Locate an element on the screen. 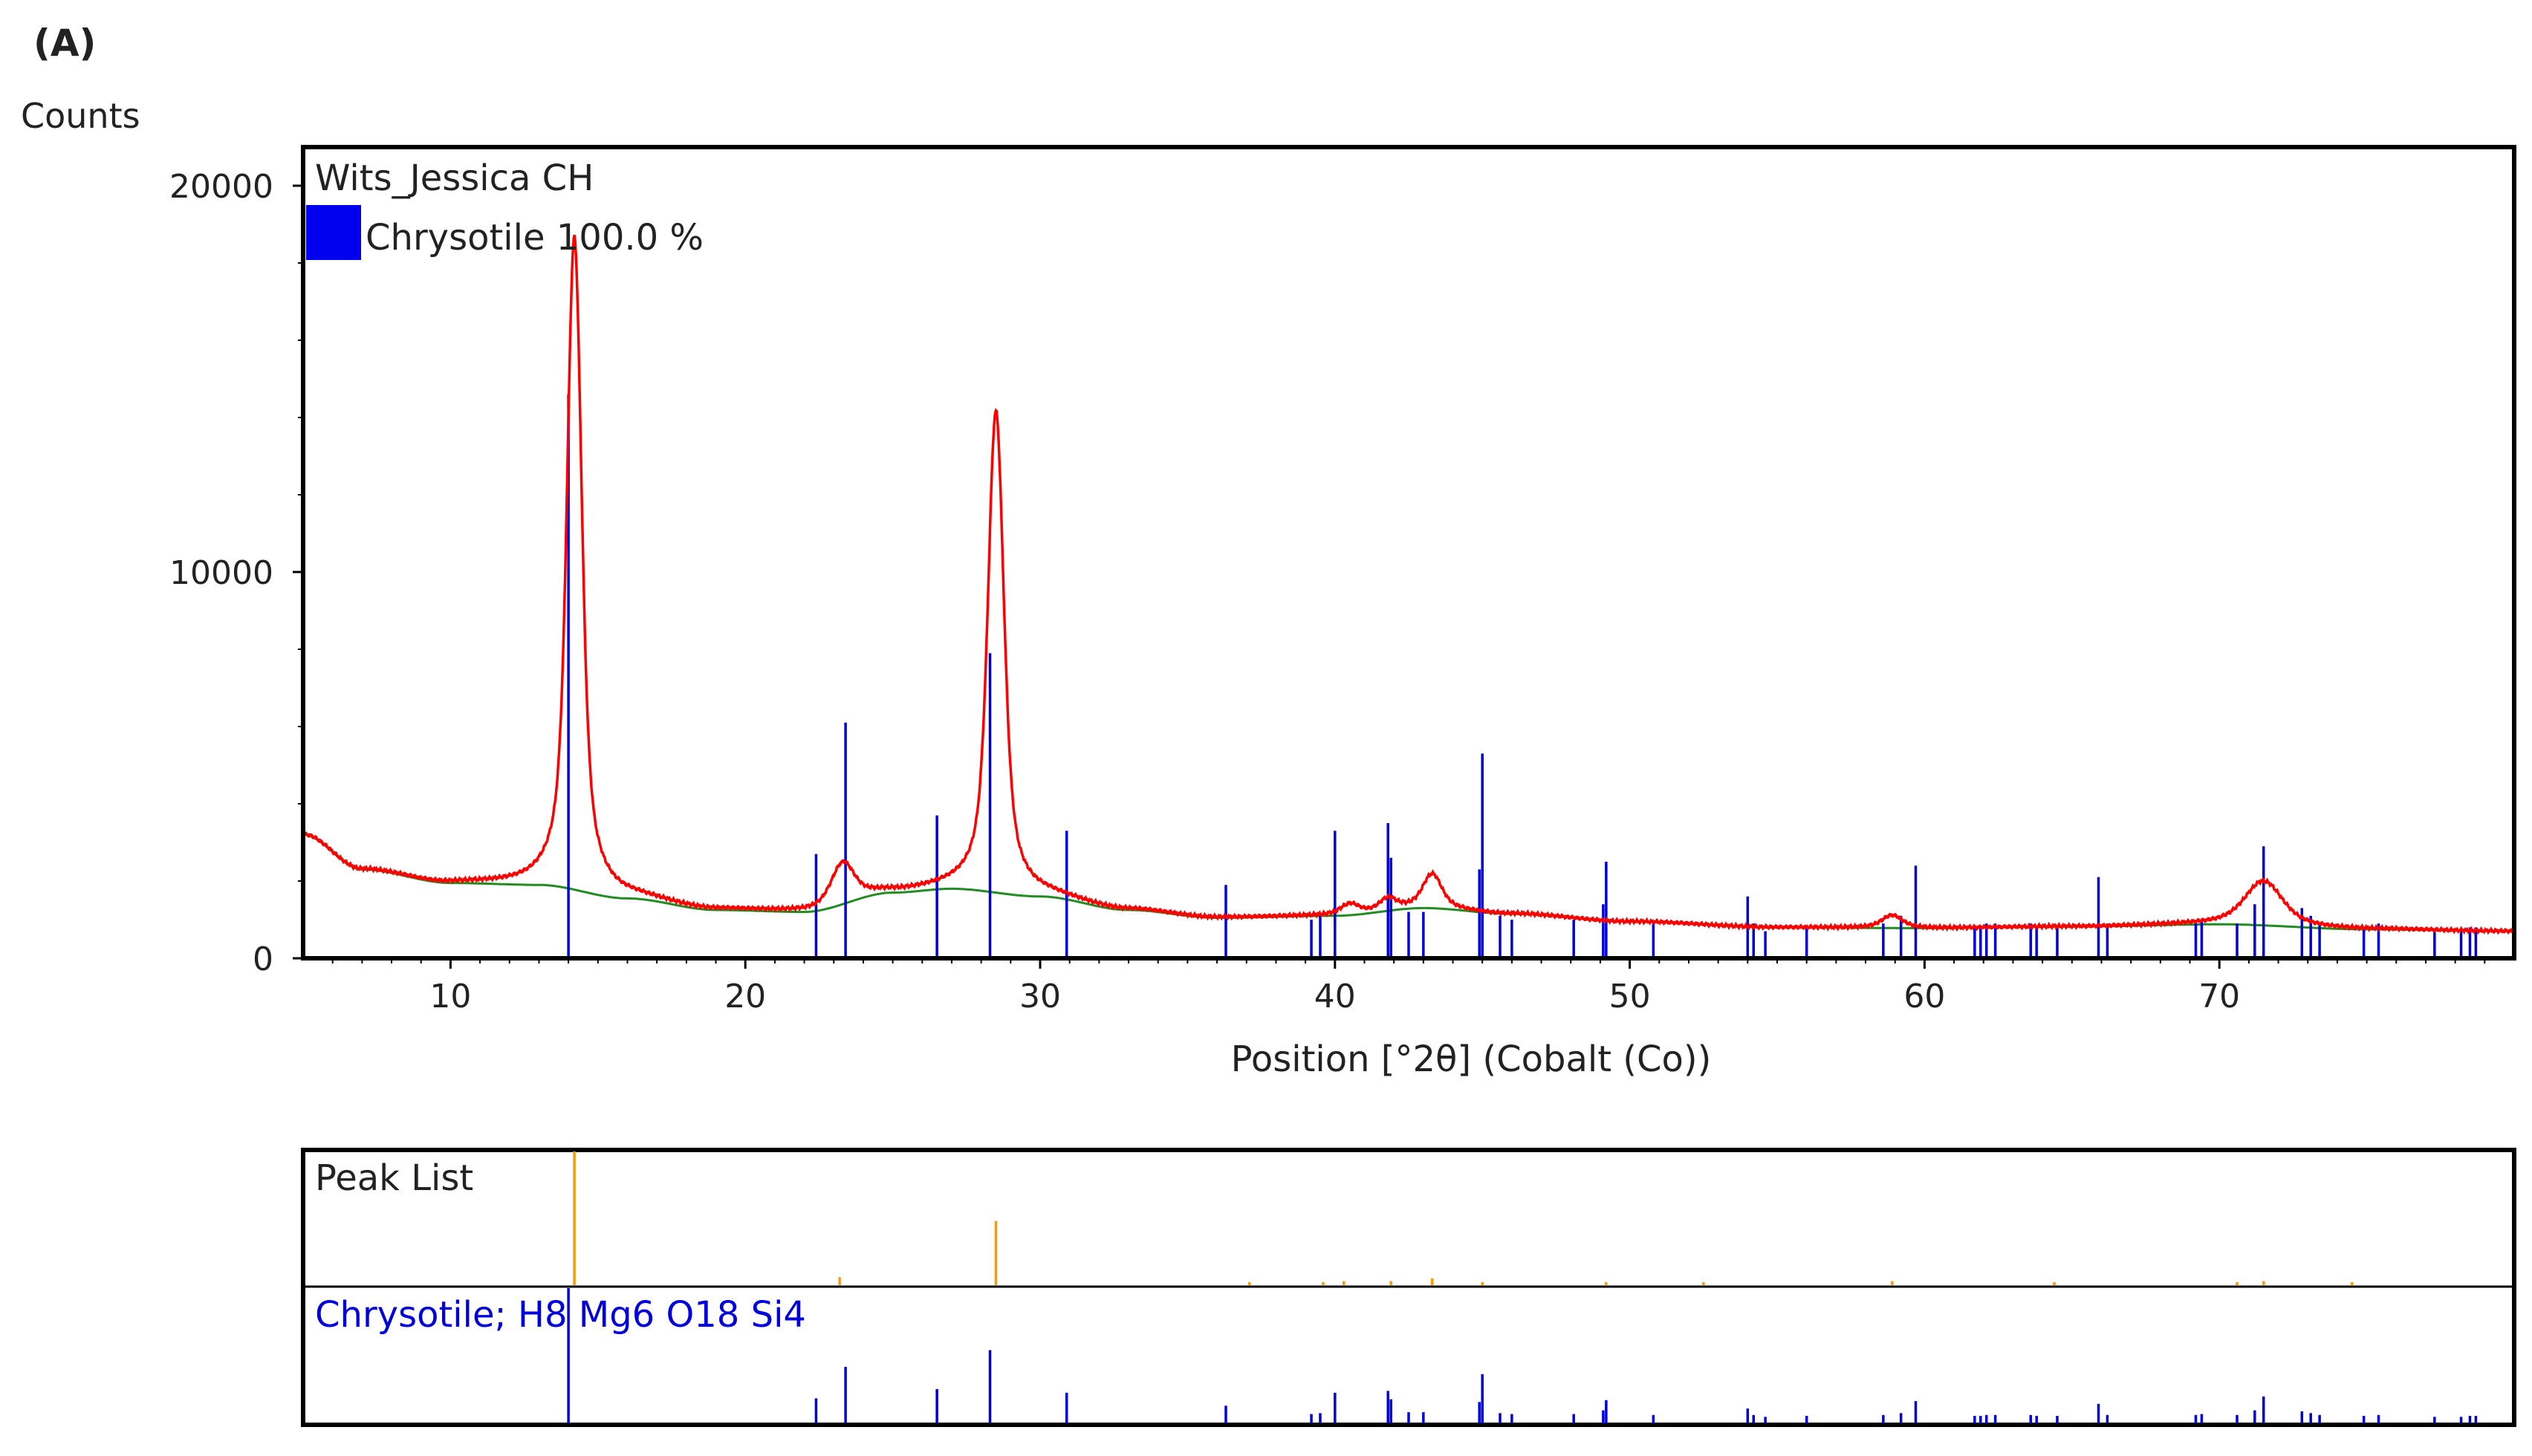  y-tick-label: 0 is located at coordinates (263, 959).